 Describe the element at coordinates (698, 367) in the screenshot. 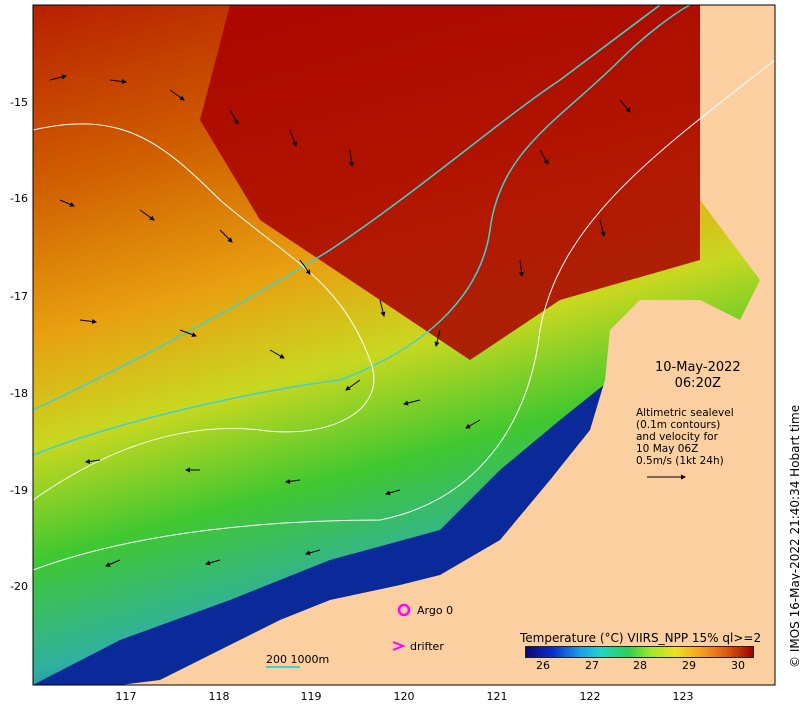

I see `date-label: 10-May-2022` at that location.